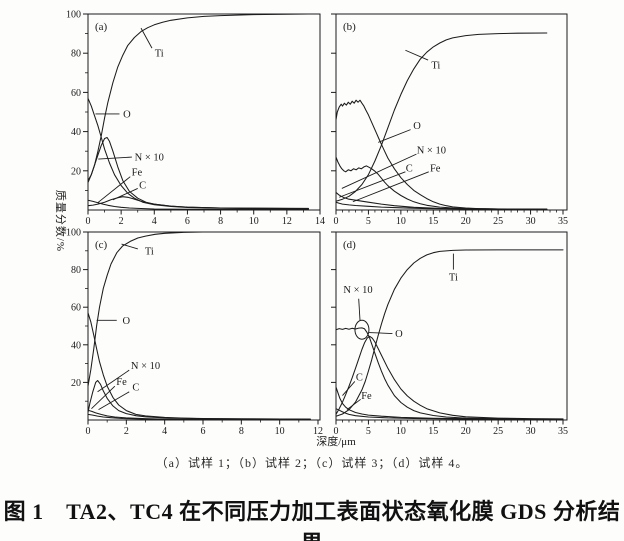 The width and height of the screenshot is (624, 541). Describe the element at coordinates (76, 345) in the screenshot. I see `y-tick-label: 40` at that location.